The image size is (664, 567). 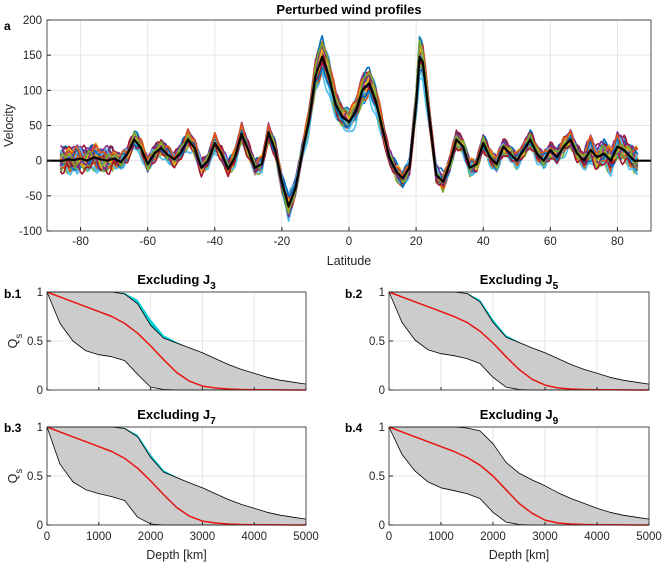 I want to click on panel-b-1-y-tick-label: 0.5, so click(x=35, y=342).